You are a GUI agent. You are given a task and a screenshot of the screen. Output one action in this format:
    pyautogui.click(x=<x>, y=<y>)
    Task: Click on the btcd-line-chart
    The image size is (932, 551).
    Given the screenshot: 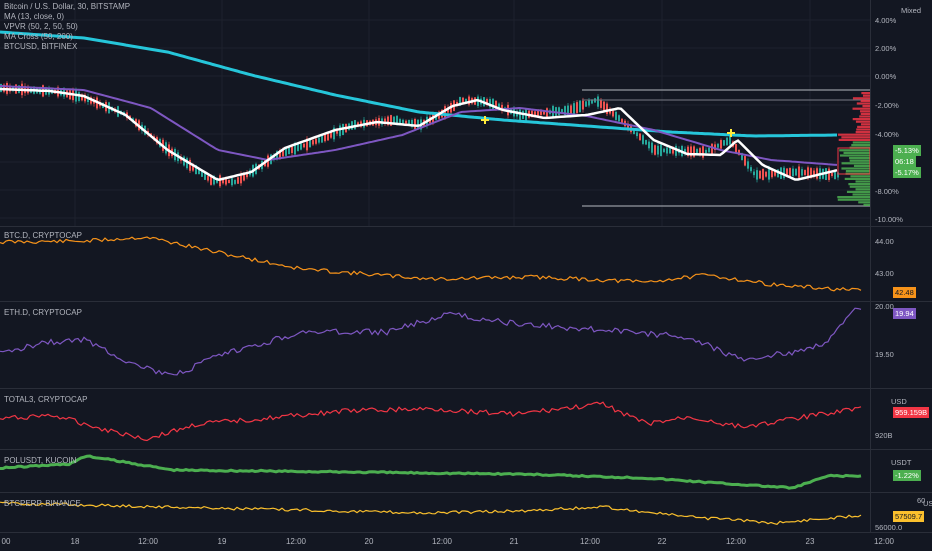 What is the action you would take?
    pyautogui.click(x=435, y=264)
    